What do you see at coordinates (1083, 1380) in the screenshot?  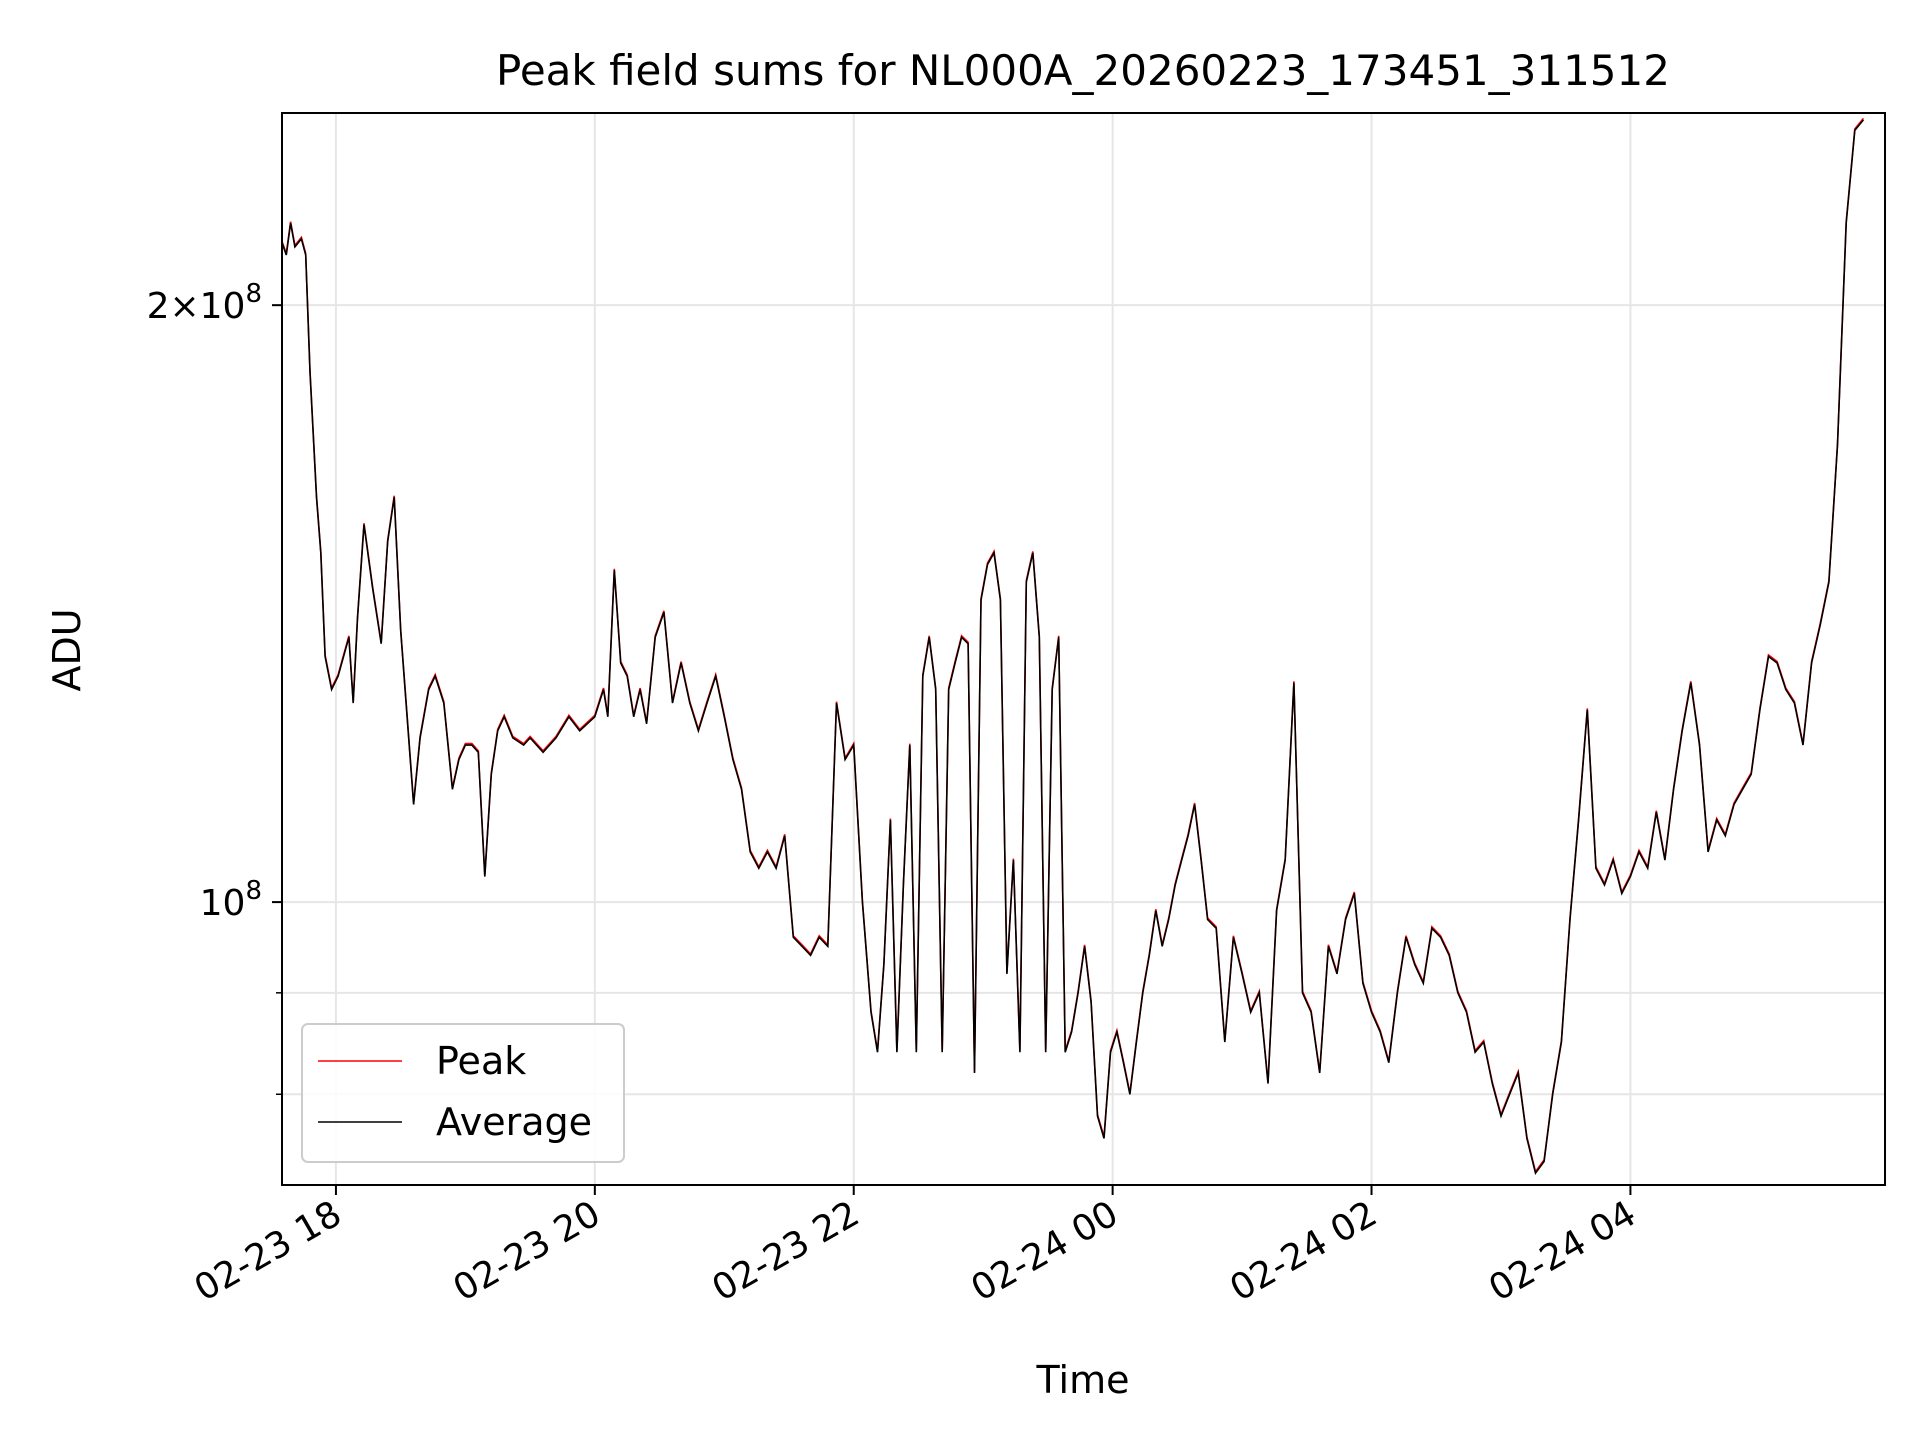 I see `x-axis-label: Time` at bounding box center [1083, 1380].